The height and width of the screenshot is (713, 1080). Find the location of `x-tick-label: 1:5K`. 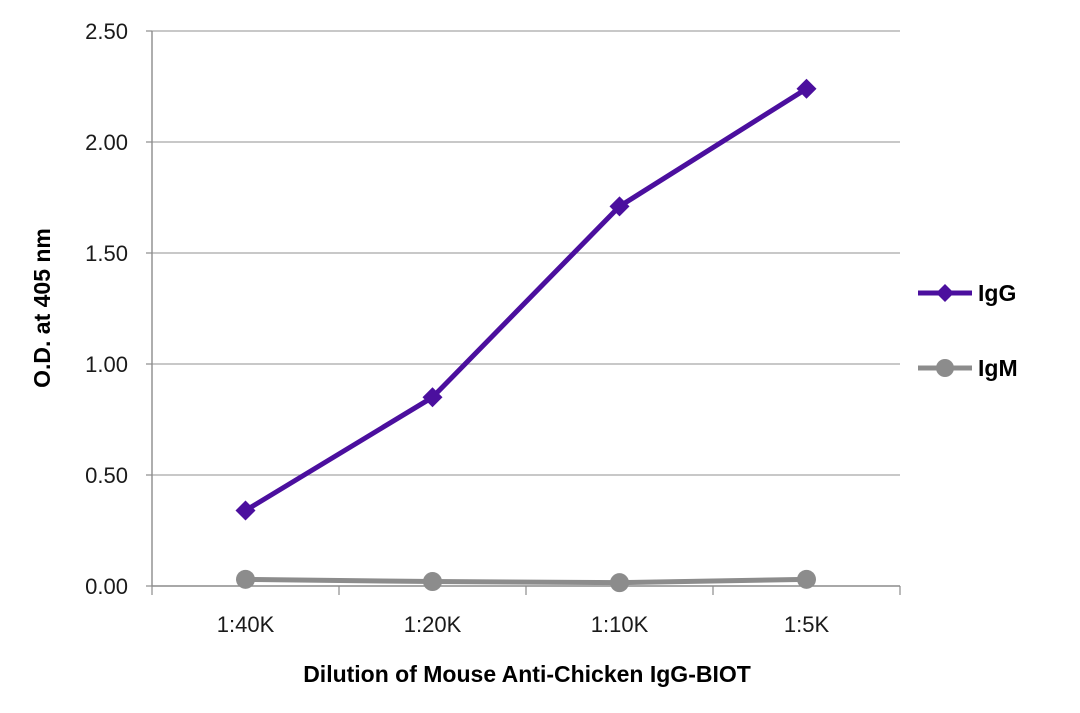

x-tick-label: 1:5K is located at coordinates (807, 624).